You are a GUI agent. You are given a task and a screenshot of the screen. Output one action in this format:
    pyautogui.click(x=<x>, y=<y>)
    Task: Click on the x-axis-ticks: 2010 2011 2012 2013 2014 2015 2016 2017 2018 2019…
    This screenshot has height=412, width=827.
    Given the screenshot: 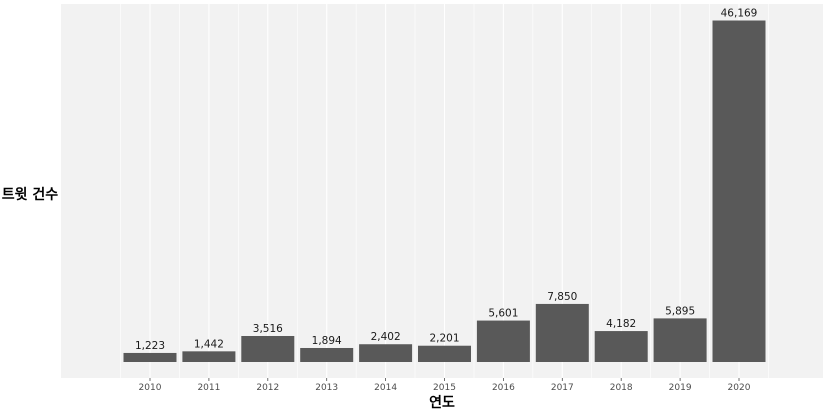 What is the action you would take?
    pyautogui.click(x=445, y=385)
    